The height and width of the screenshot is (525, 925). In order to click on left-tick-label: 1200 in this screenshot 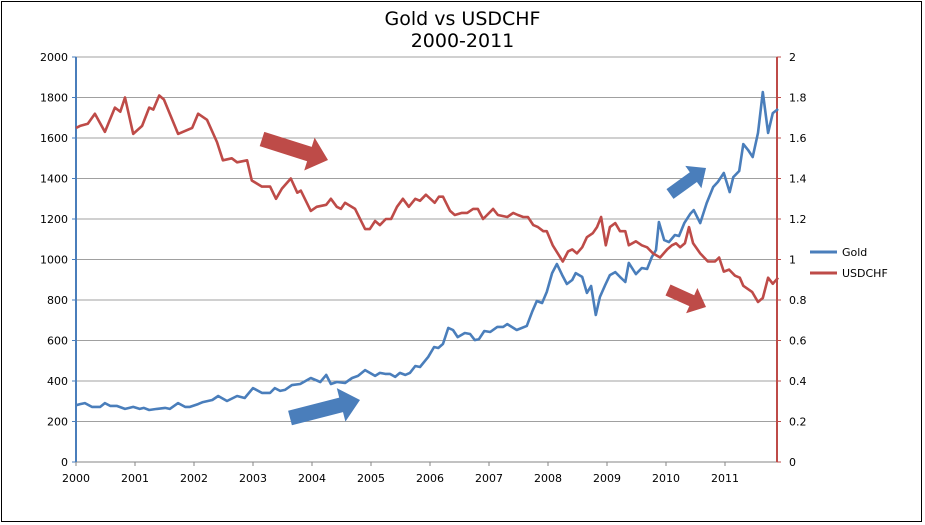, I will do `click(54, 219)`.